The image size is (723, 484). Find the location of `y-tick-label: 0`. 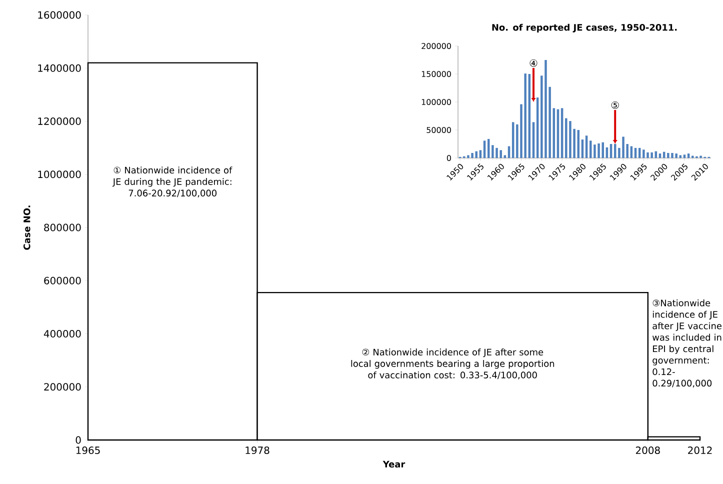

y-tick-label: 0 is located at coordinates (78, 440).